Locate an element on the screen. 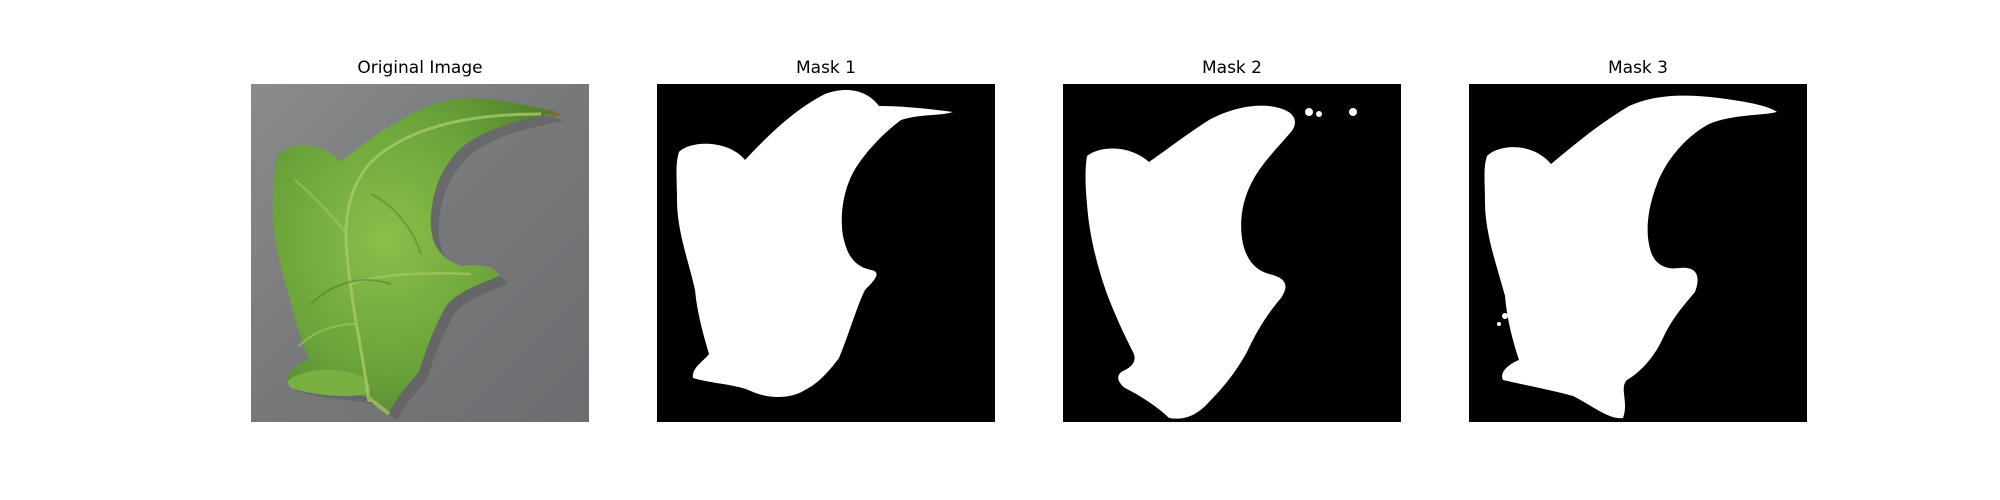  mask-1-image is located at coordinates (826, 253).